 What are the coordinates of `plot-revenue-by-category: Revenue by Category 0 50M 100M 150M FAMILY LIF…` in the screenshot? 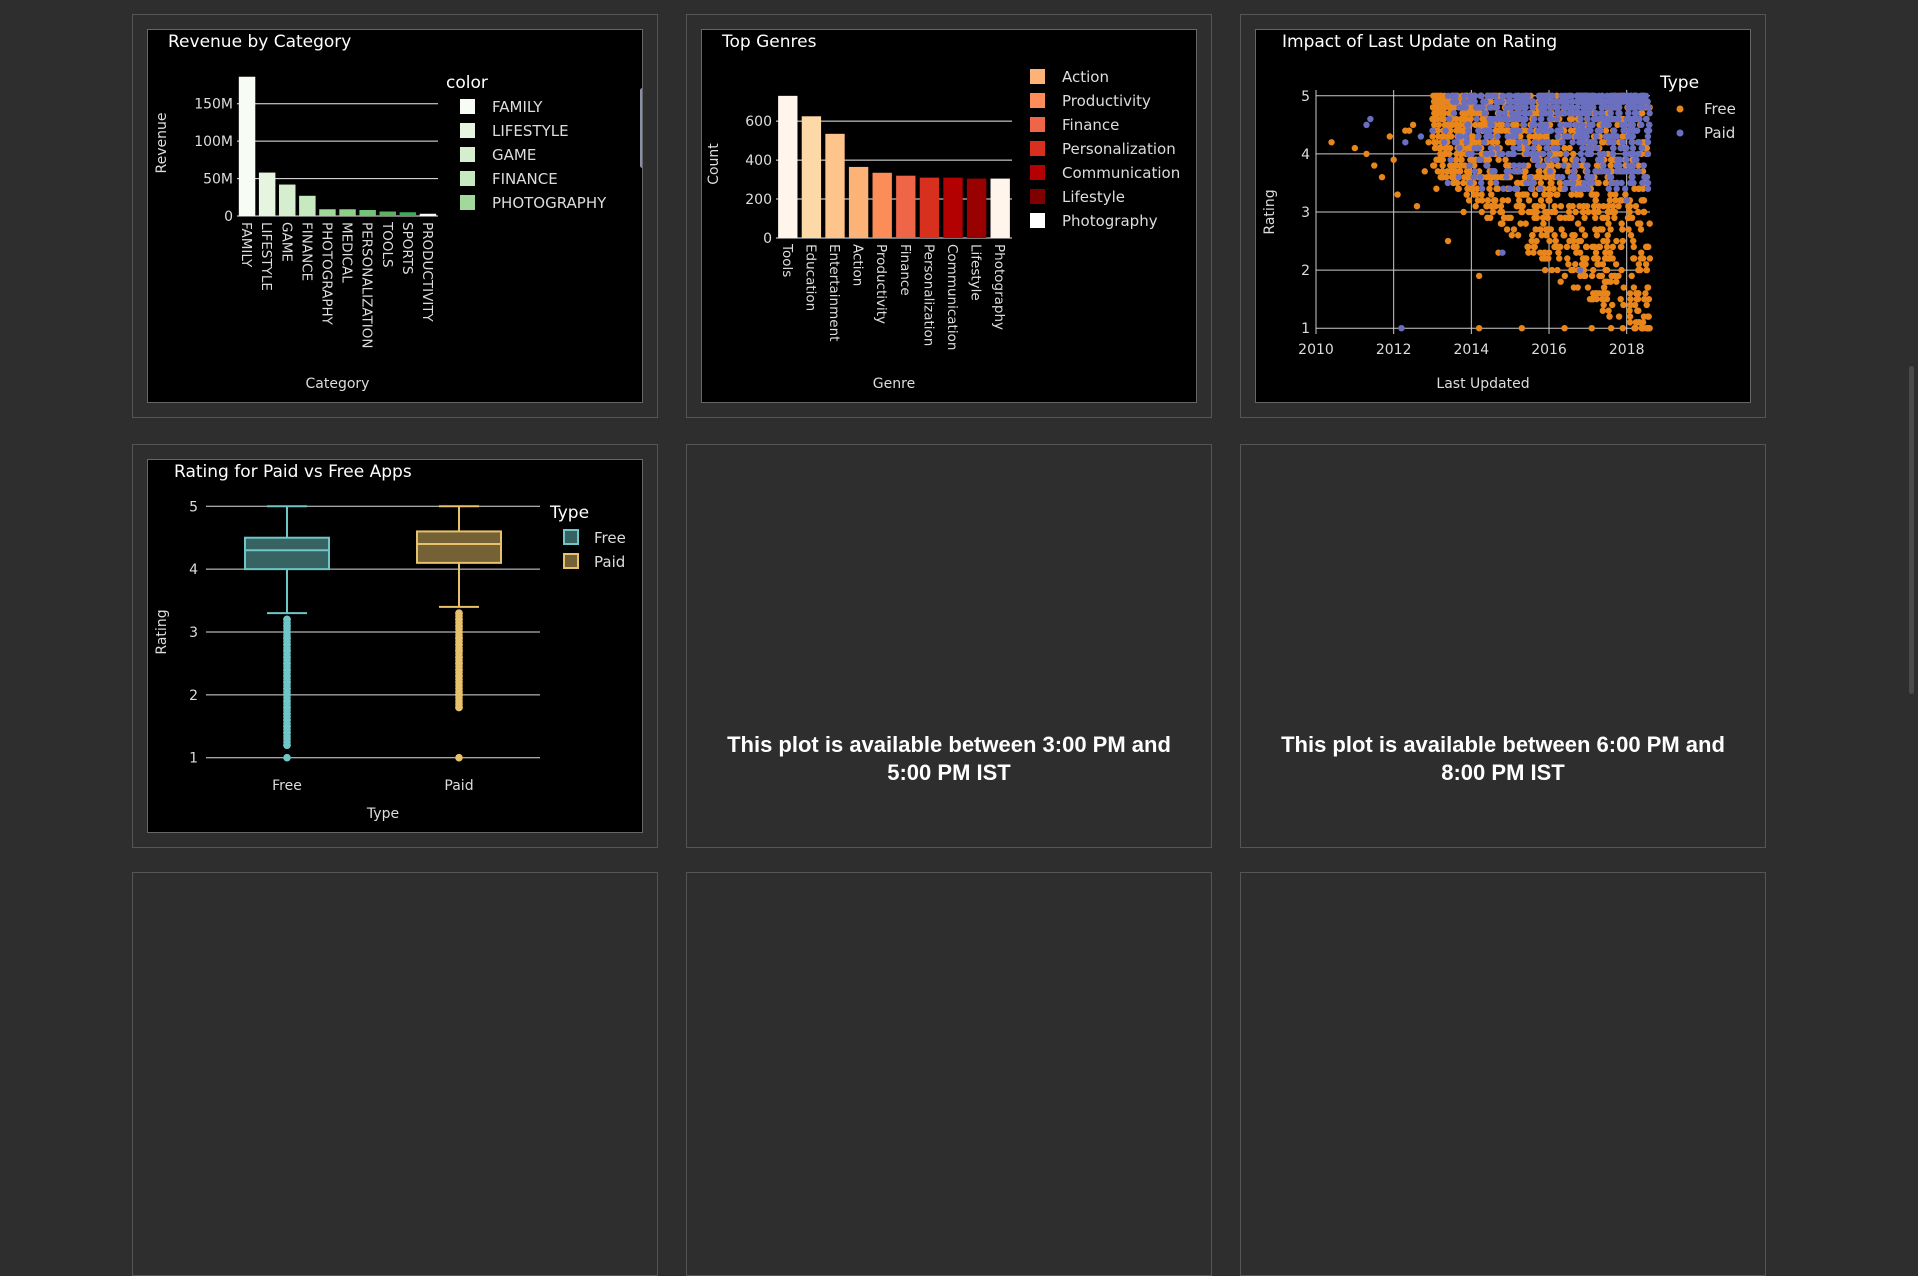 It's located at (395, 216).